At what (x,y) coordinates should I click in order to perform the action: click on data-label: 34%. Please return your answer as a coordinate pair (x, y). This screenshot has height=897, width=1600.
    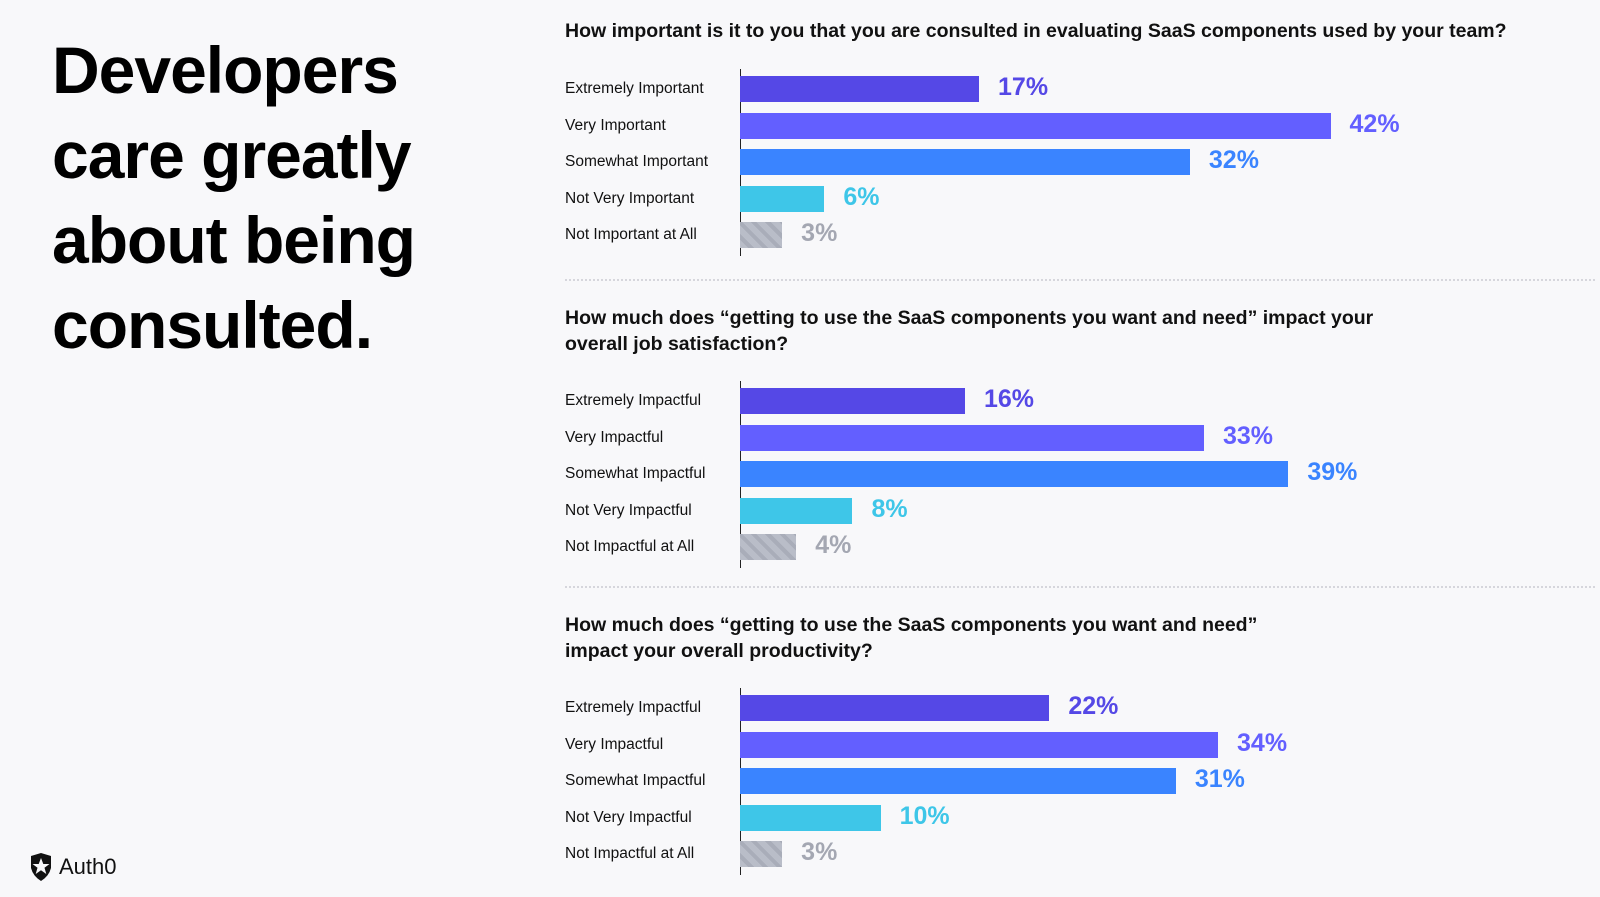
    Looking at the image, I should click on (1262, 742).